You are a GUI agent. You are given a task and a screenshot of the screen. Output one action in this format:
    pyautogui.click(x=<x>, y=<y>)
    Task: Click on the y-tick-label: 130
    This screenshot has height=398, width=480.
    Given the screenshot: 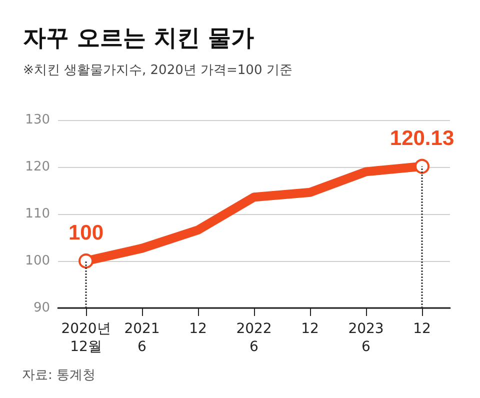 What is the action you would take?
    pyautogui.click(x=37, y=120)
    